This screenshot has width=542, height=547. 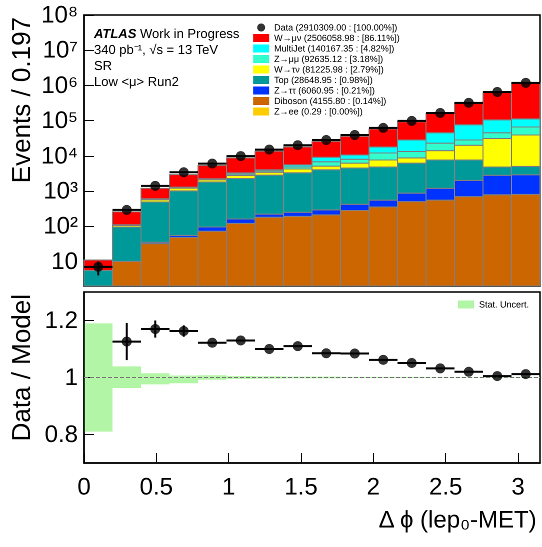 I want to click on y-tick-label: 10², so click(x=60, y=226).